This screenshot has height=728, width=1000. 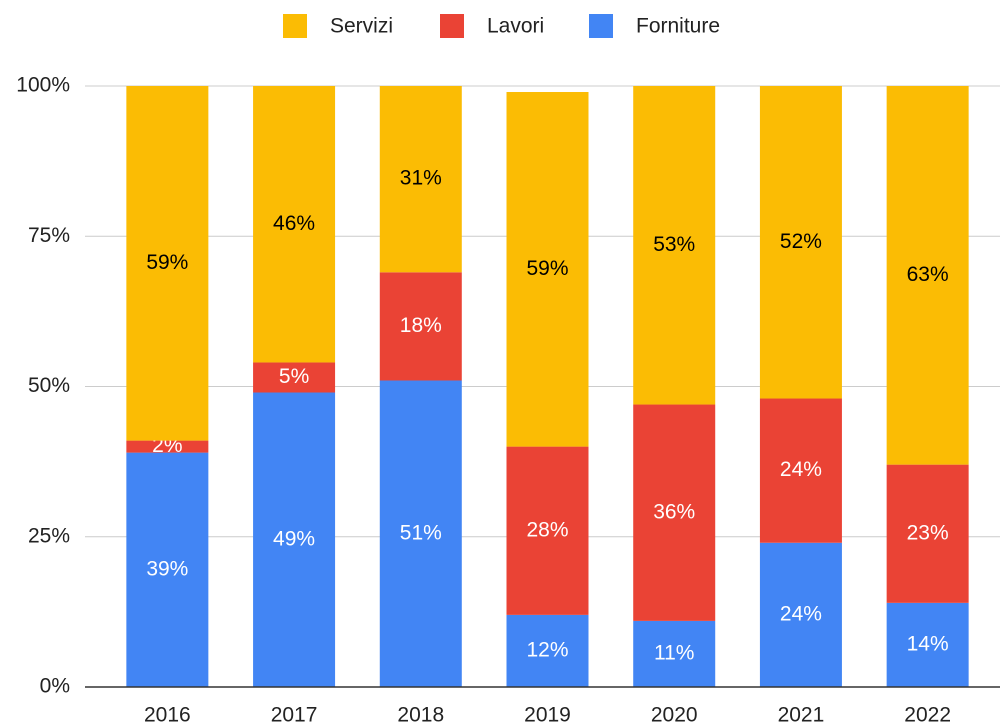 I want to click on data-label: 18%, so click(x=421, y=325).